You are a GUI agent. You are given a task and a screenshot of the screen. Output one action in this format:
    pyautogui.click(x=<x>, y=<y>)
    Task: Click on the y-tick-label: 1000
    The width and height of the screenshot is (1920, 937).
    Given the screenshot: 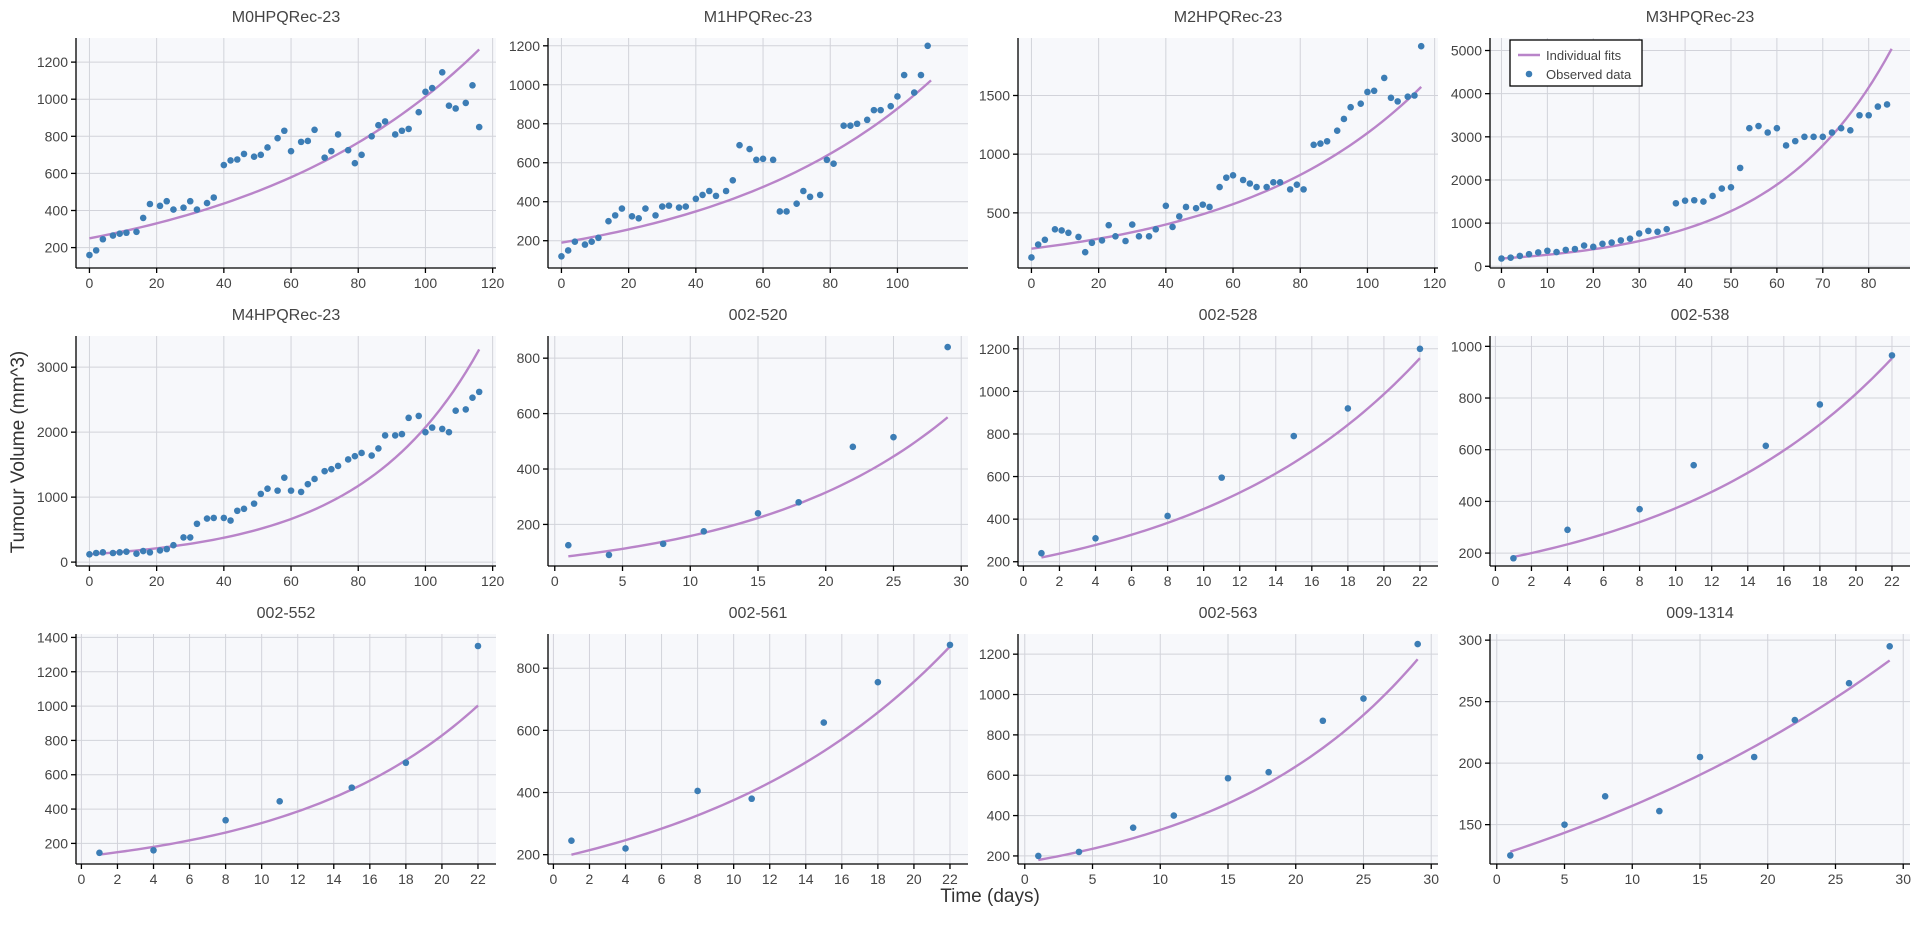 What is the action you would take?
    pyautogui.click(x=52, y=497)
    